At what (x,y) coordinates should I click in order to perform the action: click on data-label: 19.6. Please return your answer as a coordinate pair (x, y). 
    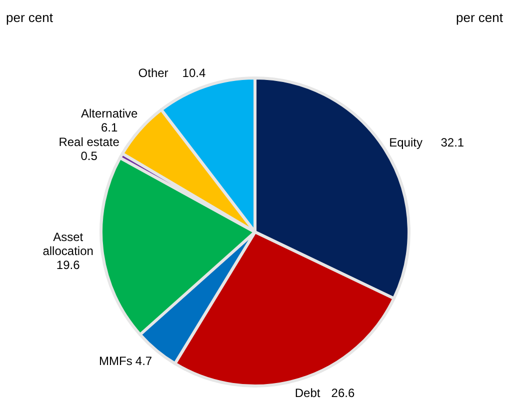
    Looking at the image, I should click on (68, 265).